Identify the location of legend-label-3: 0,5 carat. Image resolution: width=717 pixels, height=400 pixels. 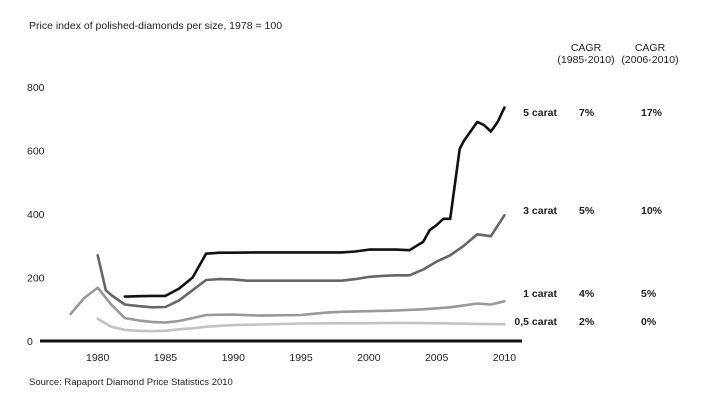
(535, 322).